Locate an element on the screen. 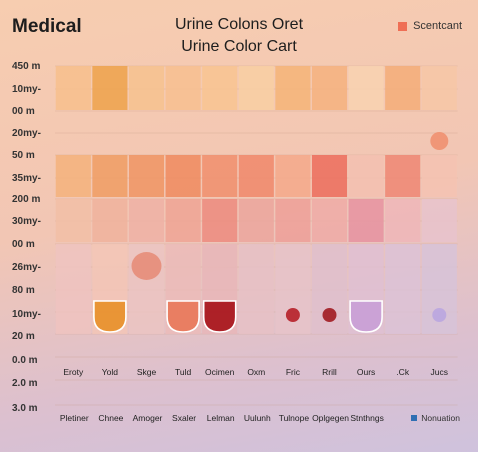 The height and width of the screenshot is (452, 478). x-tick-label-row2-8: Stnthngs is located at coordinates (367, 418).